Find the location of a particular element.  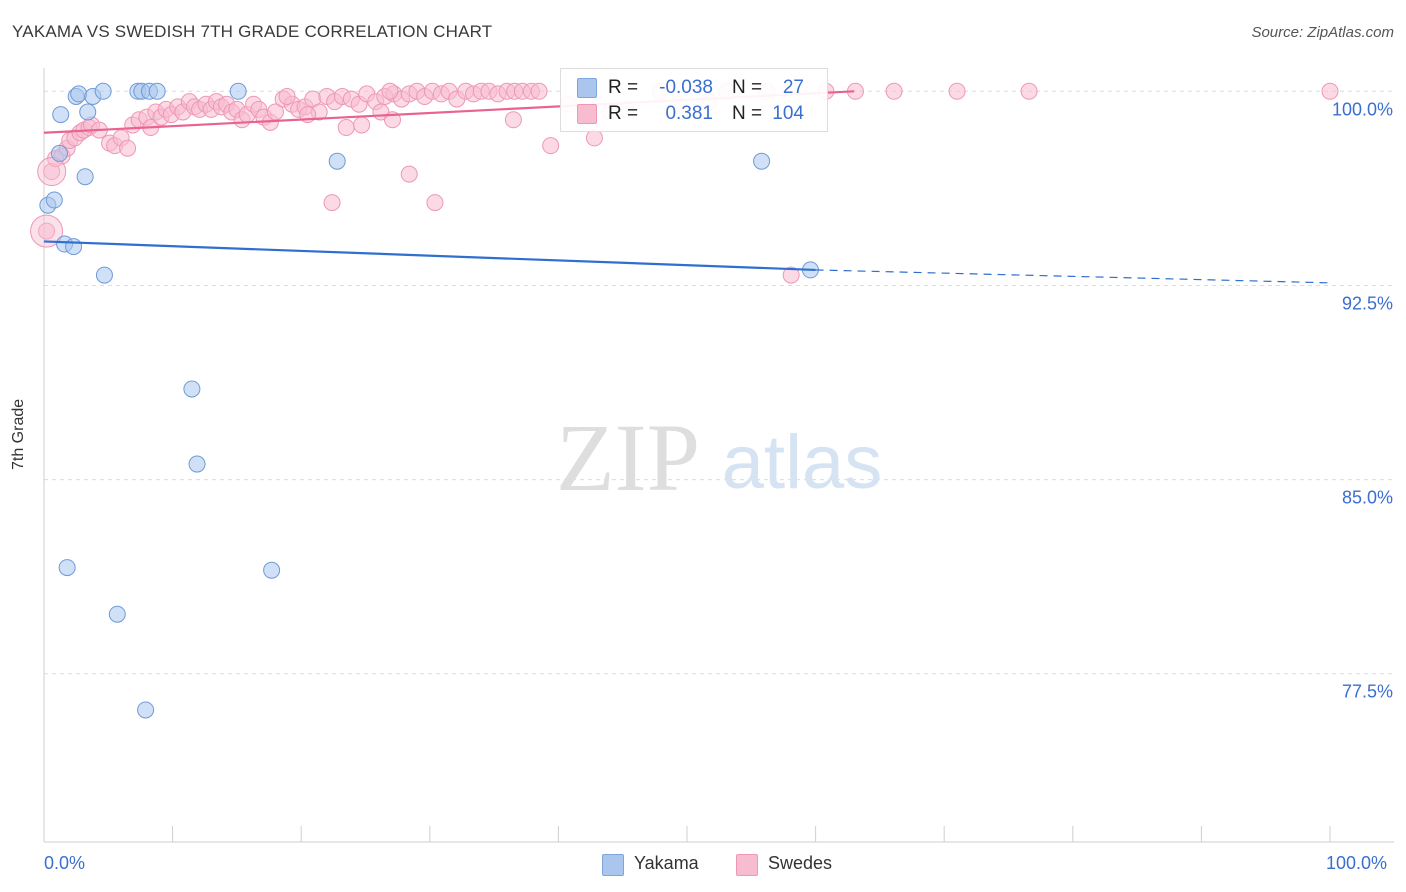

correlation-legend: R = -0.038 N = 27 R = 0.381 N = 104 is located at coordinates (694, 100).